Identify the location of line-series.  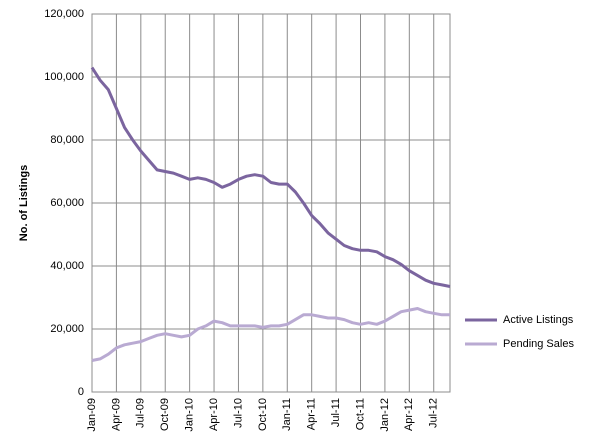
(270, 334).